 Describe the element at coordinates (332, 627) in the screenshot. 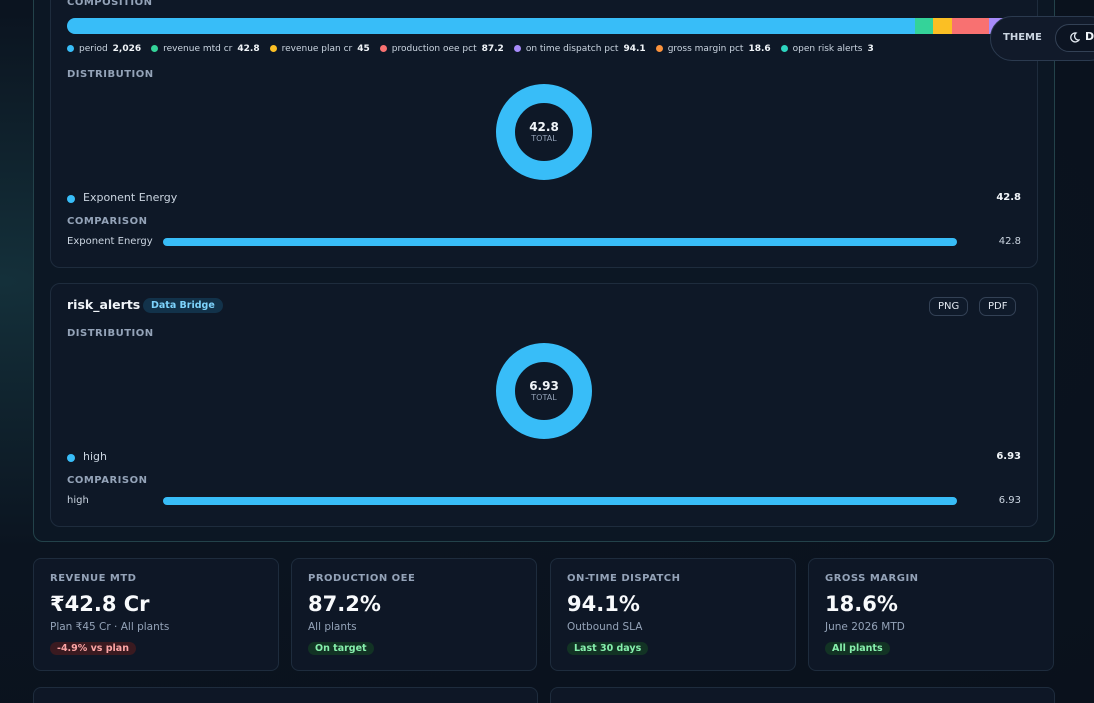

I see `kpi-sub: All plants` at that location.